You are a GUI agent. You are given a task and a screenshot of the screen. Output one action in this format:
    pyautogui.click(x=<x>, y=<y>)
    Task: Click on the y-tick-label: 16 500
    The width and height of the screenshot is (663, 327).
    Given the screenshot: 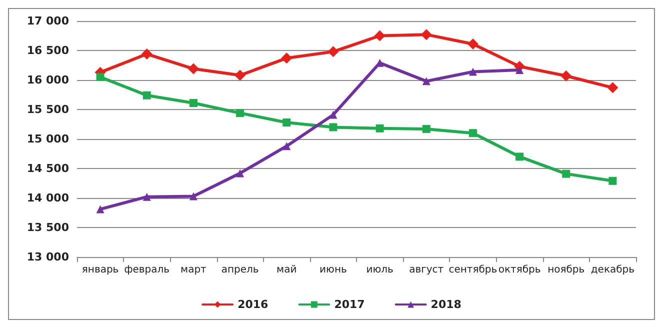 What is the action you would take?
    pyautogui.click(x=48, y=50)
    